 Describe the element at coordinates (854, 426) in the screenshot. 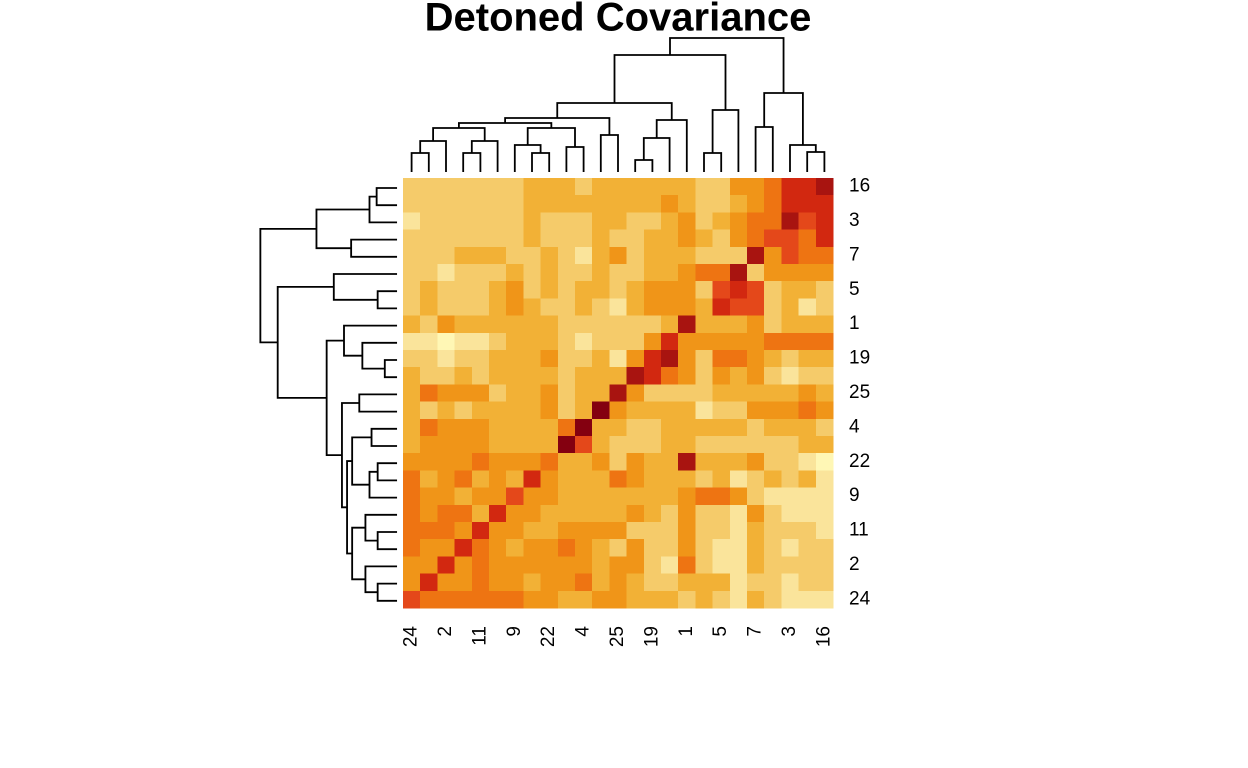

I see `y-tick-label: 4` at that location.